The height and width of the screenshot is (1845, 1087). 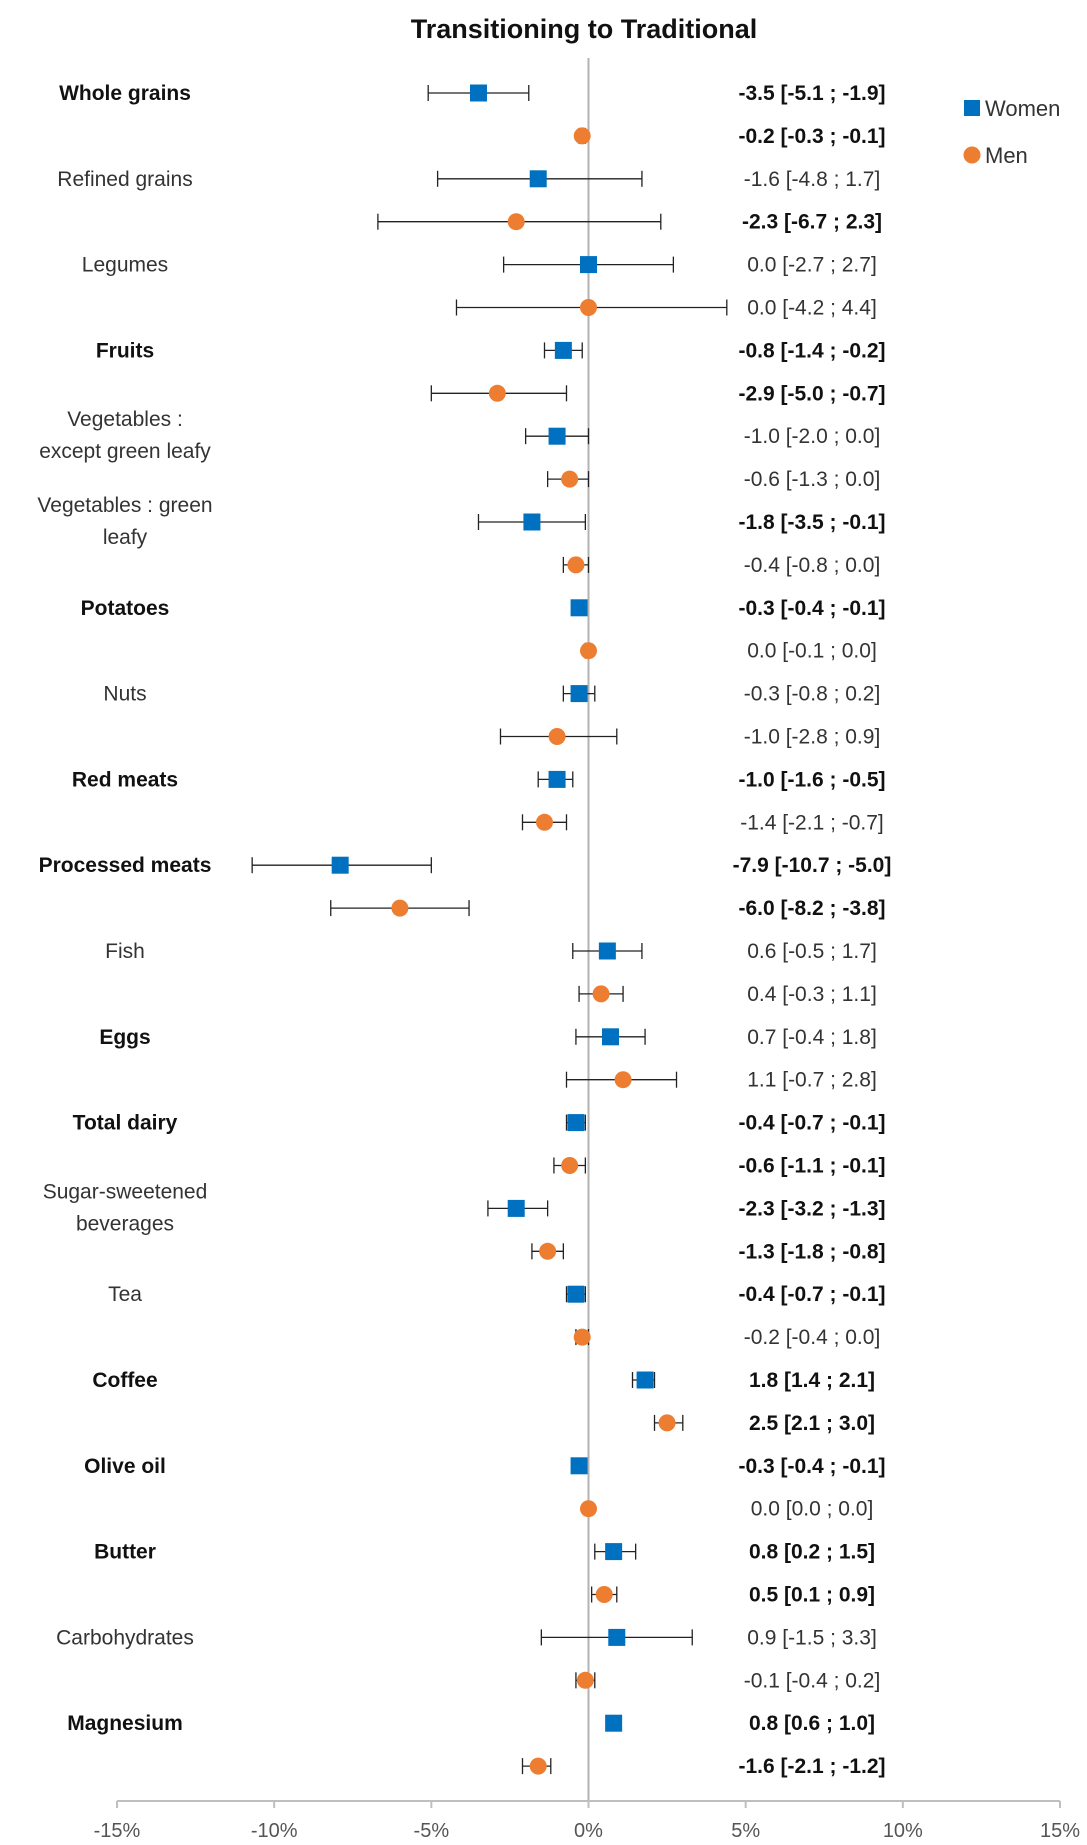 I want to click on women-ci-text: 1.8 [1.4 ; 2.1], so click(x=812, y=1380).